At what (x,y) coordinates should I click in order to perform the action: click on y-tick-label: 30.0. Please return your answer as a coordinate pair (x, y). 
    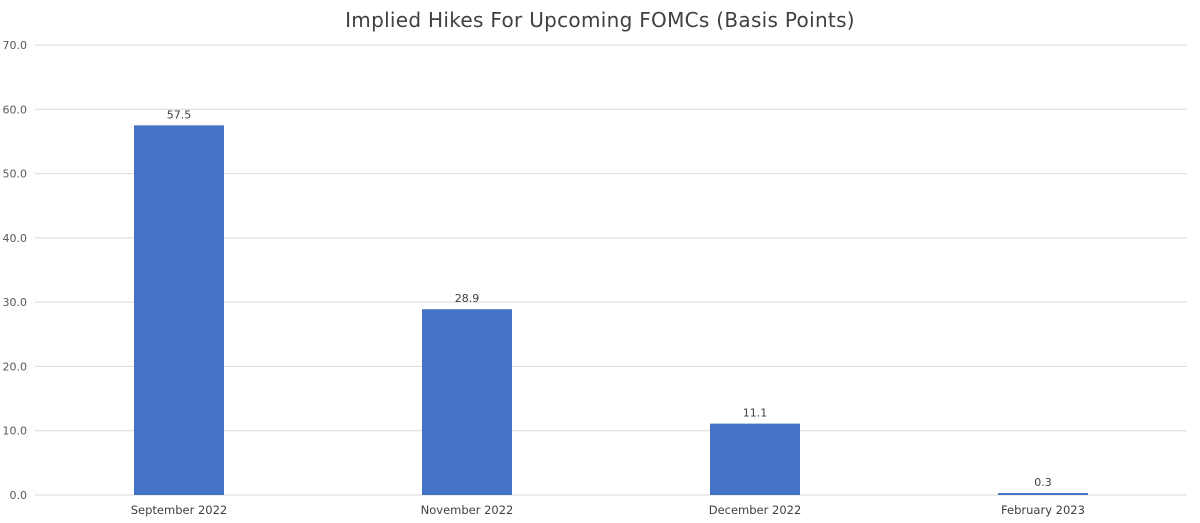
    Looking at the image, I should click on (15, 302).